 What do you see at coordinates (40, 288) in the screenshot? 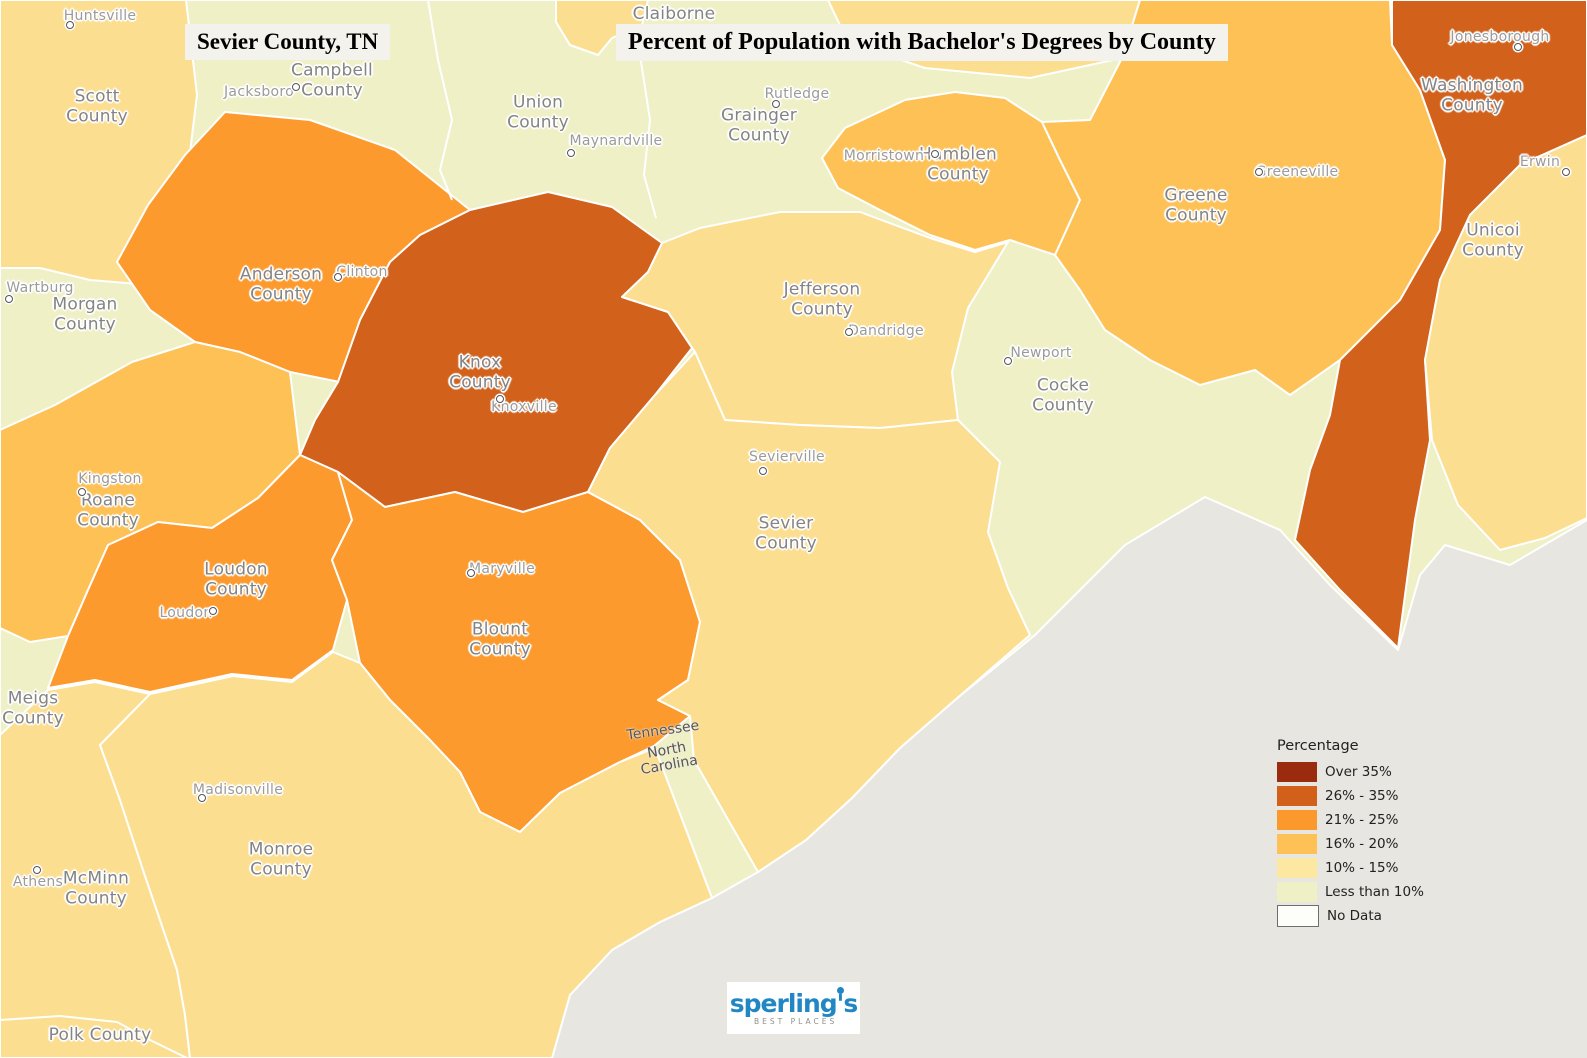
I see `city-label: Wartburg` at bounding box center [40, 288].